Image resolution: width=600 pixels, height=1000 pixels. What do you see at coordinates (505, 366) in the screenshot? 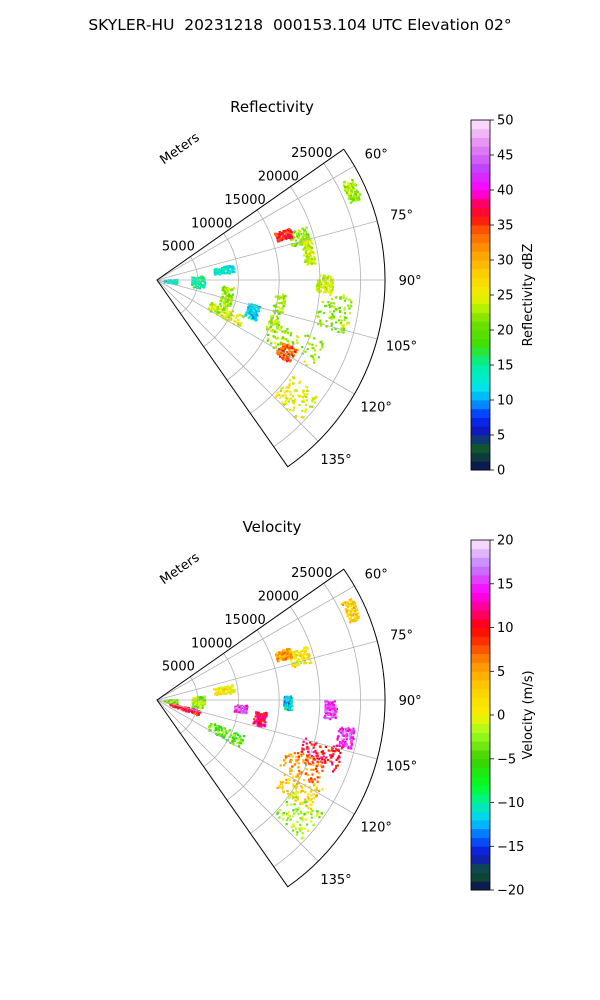
I see `colorbar-tick-label: 15` at bounding box center [505, 366].